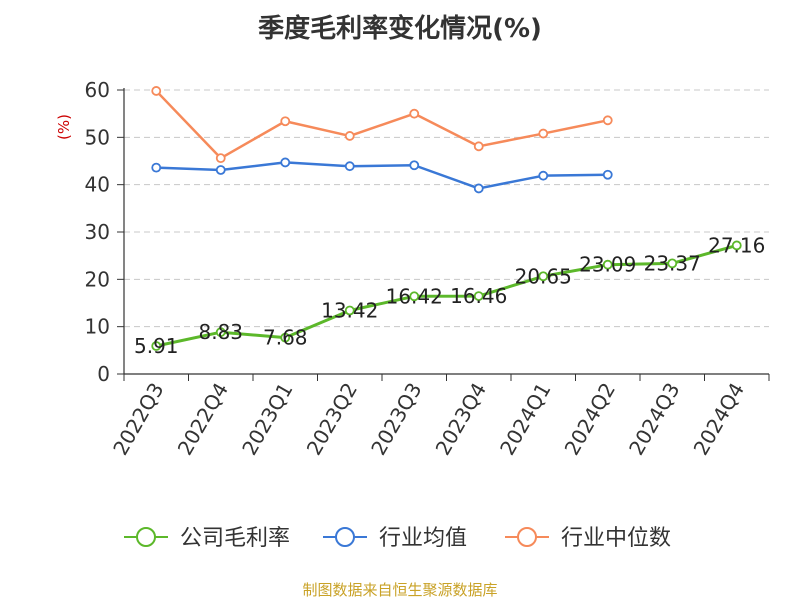  I want to click on y-tick-label: 30, so click(97, 232).